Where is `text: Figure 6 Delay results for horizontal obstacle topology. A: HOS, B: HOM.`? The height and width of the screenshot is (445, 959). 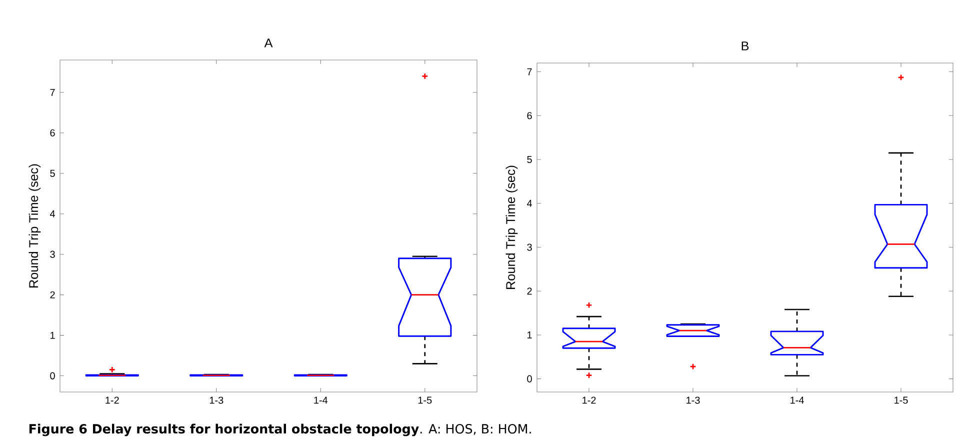 text: Figure 6 Delay results for horizontal obstacle topology. A: HOS, B: HOM. is located at coordinates (280, 430).